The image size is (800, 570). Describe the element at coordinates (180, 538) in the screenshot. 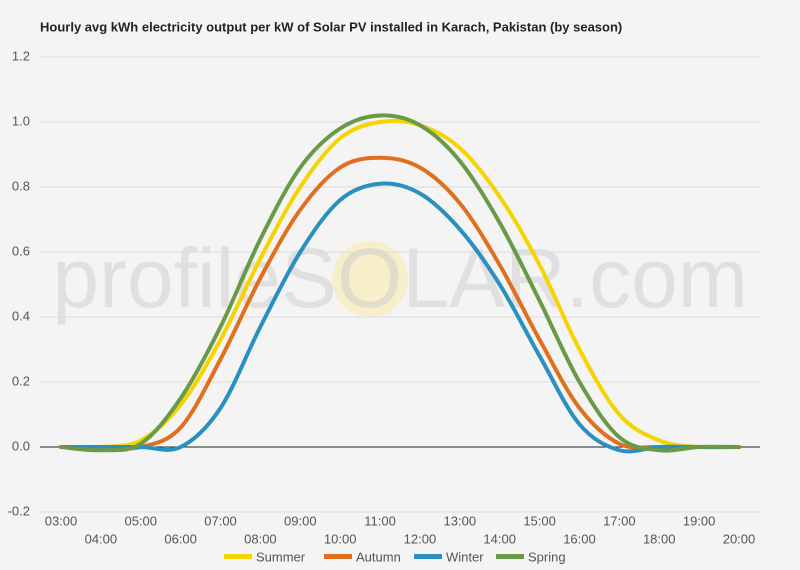

I see `x-tick-label: 06:00` at that location.